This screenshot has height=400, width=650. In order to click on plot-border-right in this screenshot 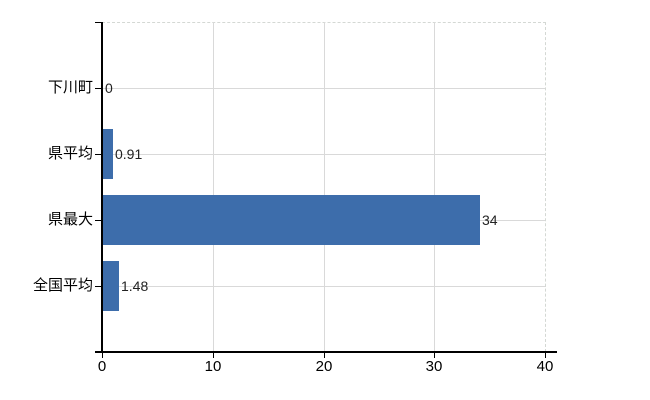, I will do `click(545, 187)`.